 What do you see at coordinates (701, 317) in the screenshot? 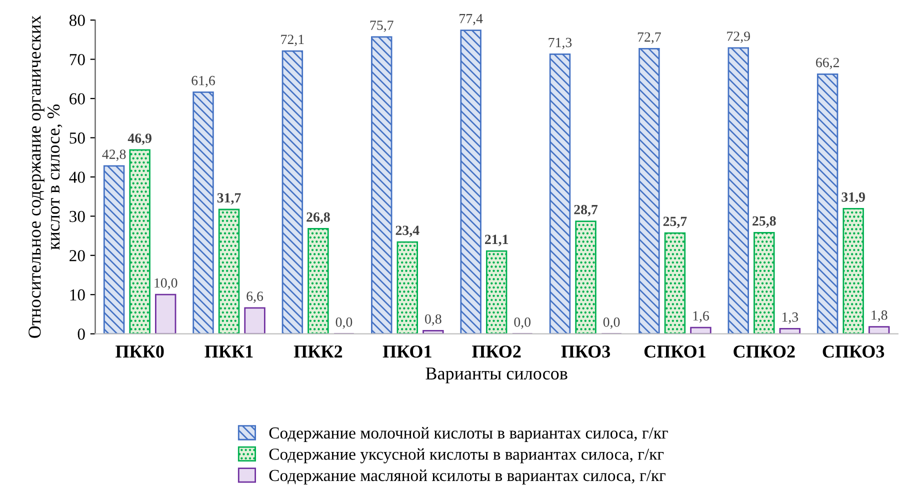
I see `data-label: 1,6` at bounding box center [701, 317].